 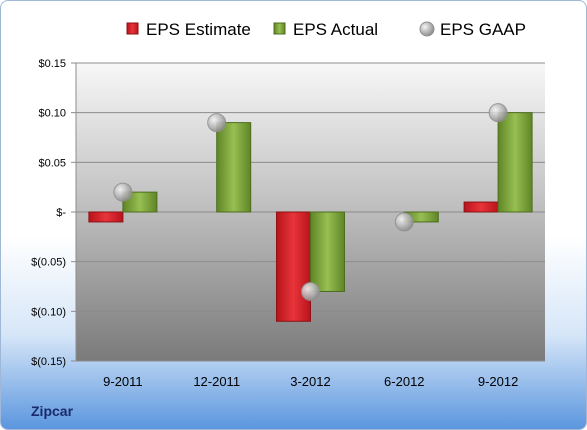 What do you see at coordinates (335, 29) in the screenshot?
I see `legend-label: EPS Actual` at bounding box center [335, 29].